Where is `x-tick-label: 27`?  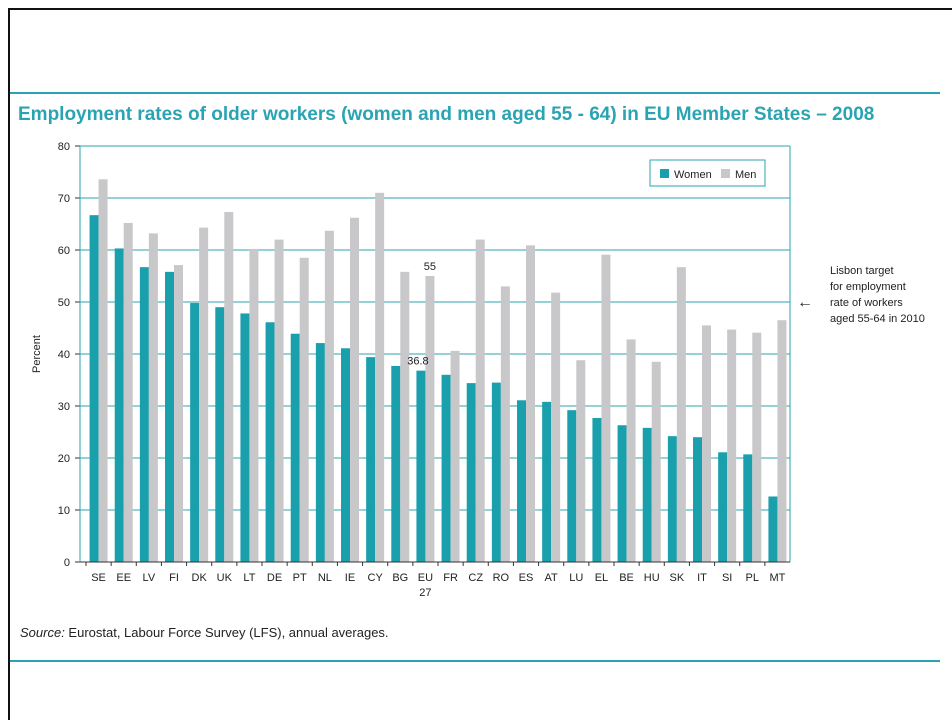
x-tick-label: 27 is located at coordinates (425, 593).